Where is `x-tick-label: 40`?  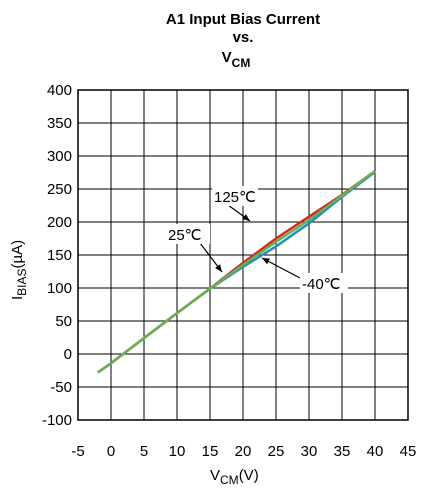
x-tick-label: 40 is located at coordinates (375, 451).